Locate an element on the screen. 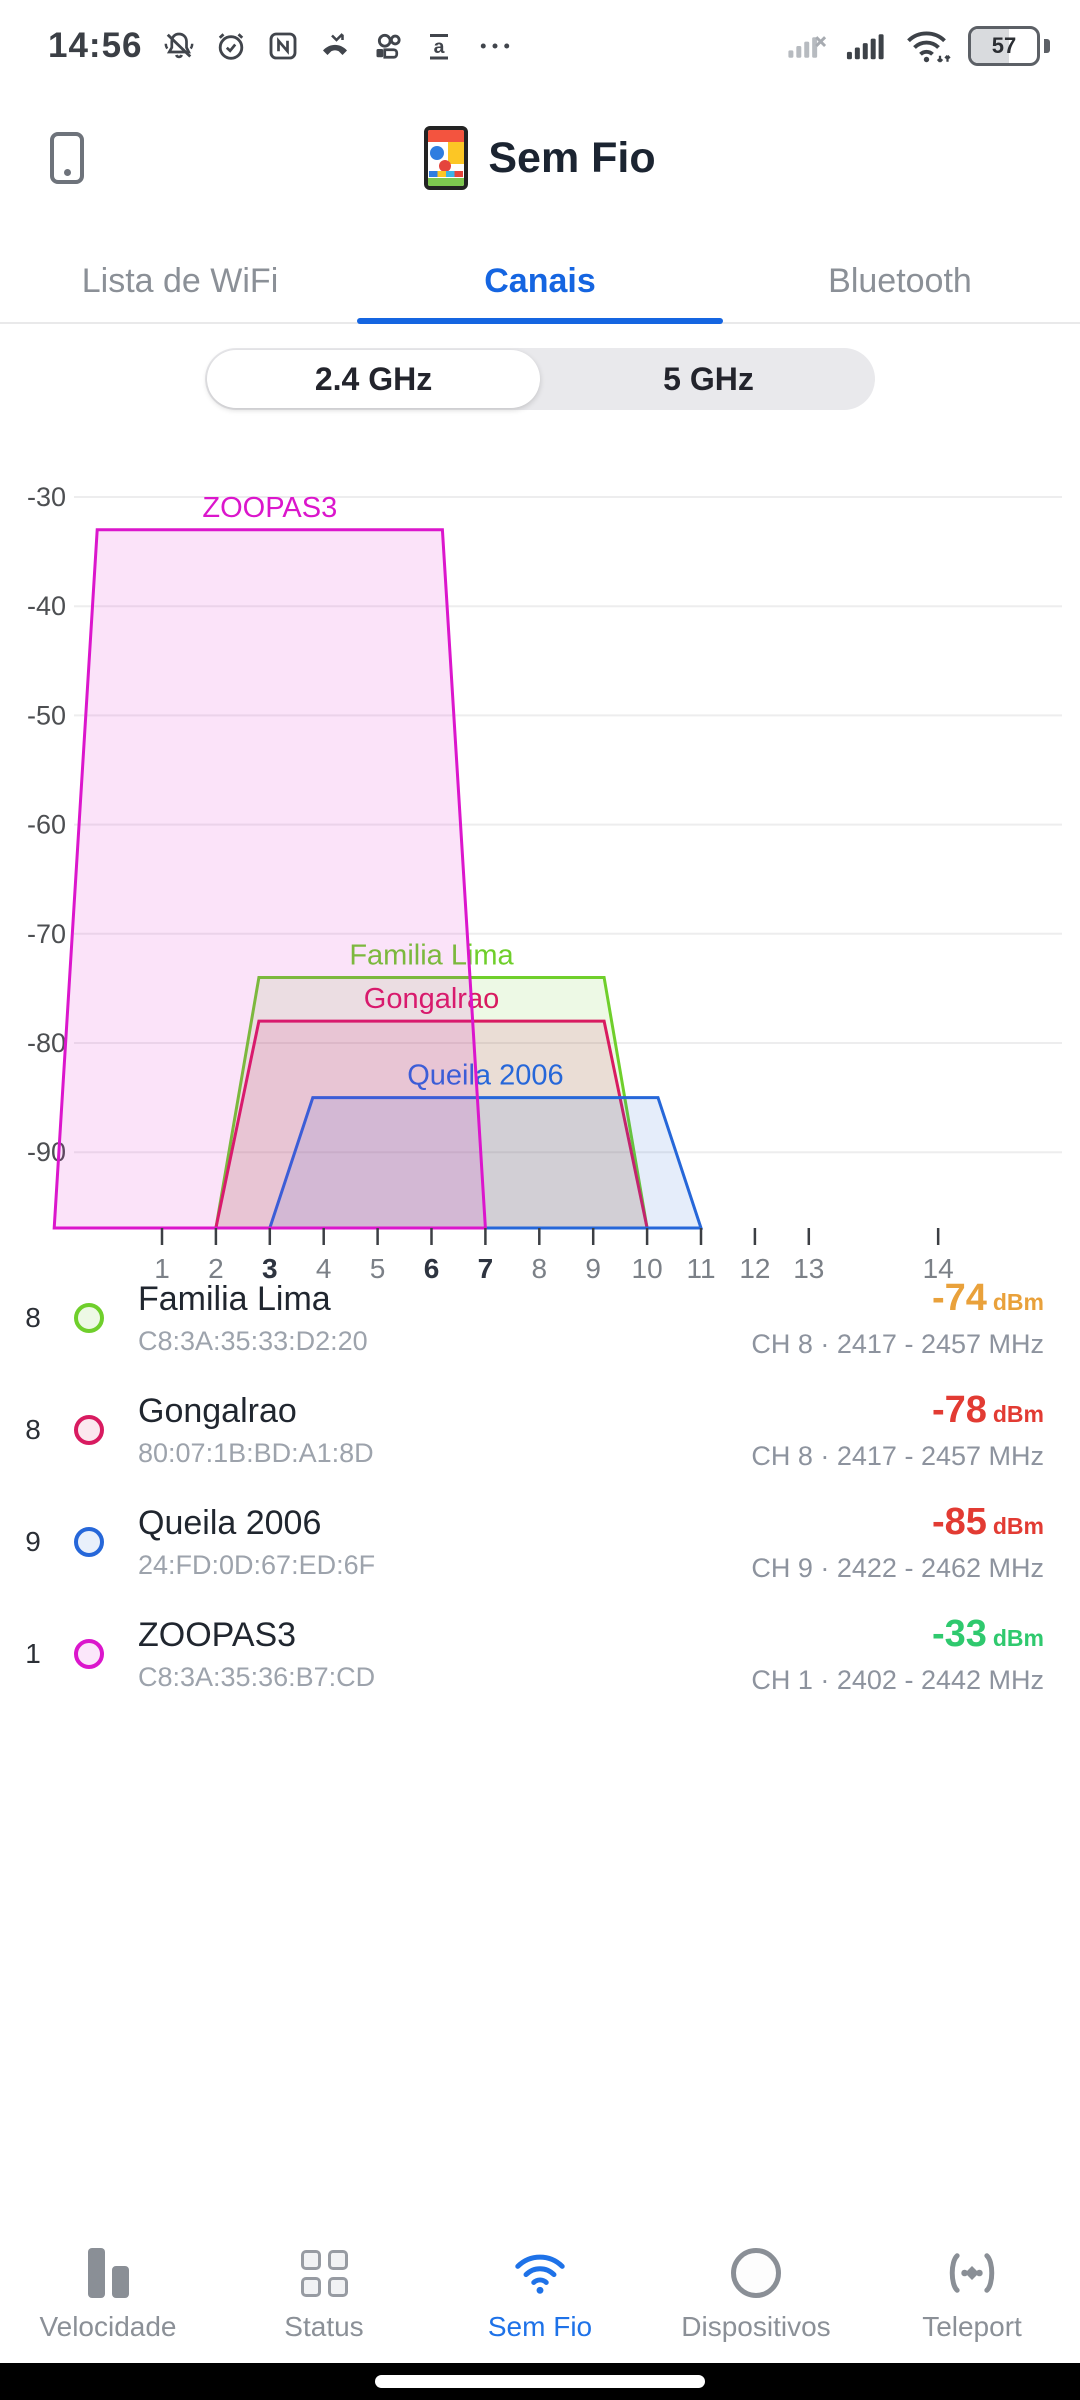 This screenshot has width=1080, height=2400. kwai-icon is located at coordinates (388, 46).